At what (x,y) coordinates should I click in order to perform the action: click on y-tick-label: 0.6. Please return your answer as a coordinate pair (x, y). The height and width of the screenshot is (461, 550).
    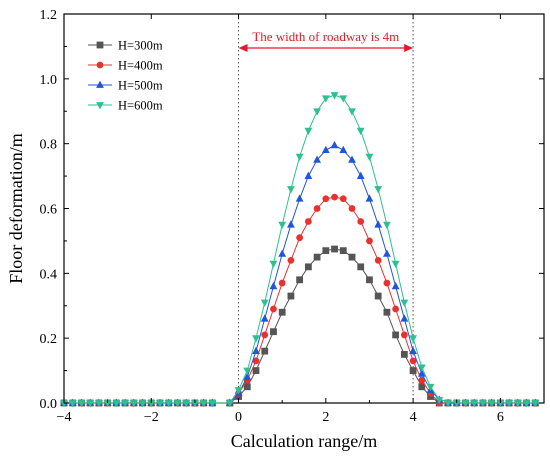
    Looking at the image, I should click on (49, 210).